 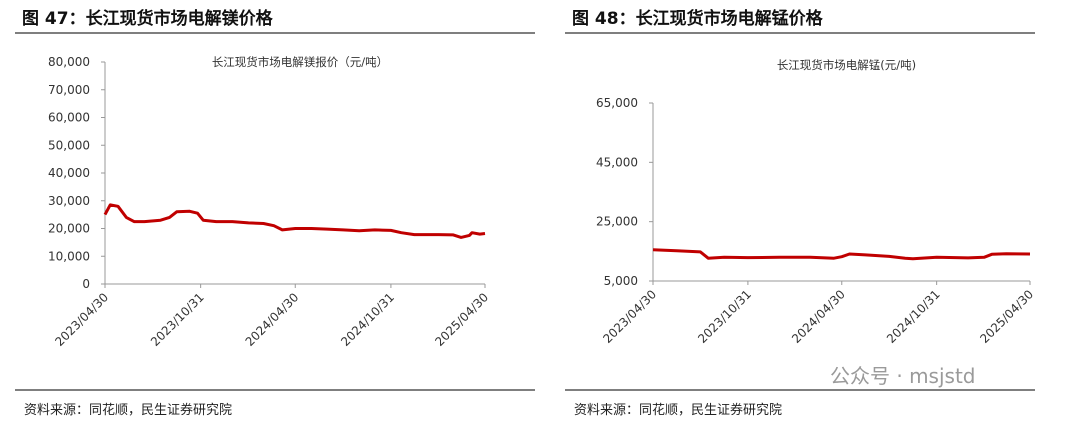 I want to click on y-tick-label: 40,000, so click(x=69, y=173).